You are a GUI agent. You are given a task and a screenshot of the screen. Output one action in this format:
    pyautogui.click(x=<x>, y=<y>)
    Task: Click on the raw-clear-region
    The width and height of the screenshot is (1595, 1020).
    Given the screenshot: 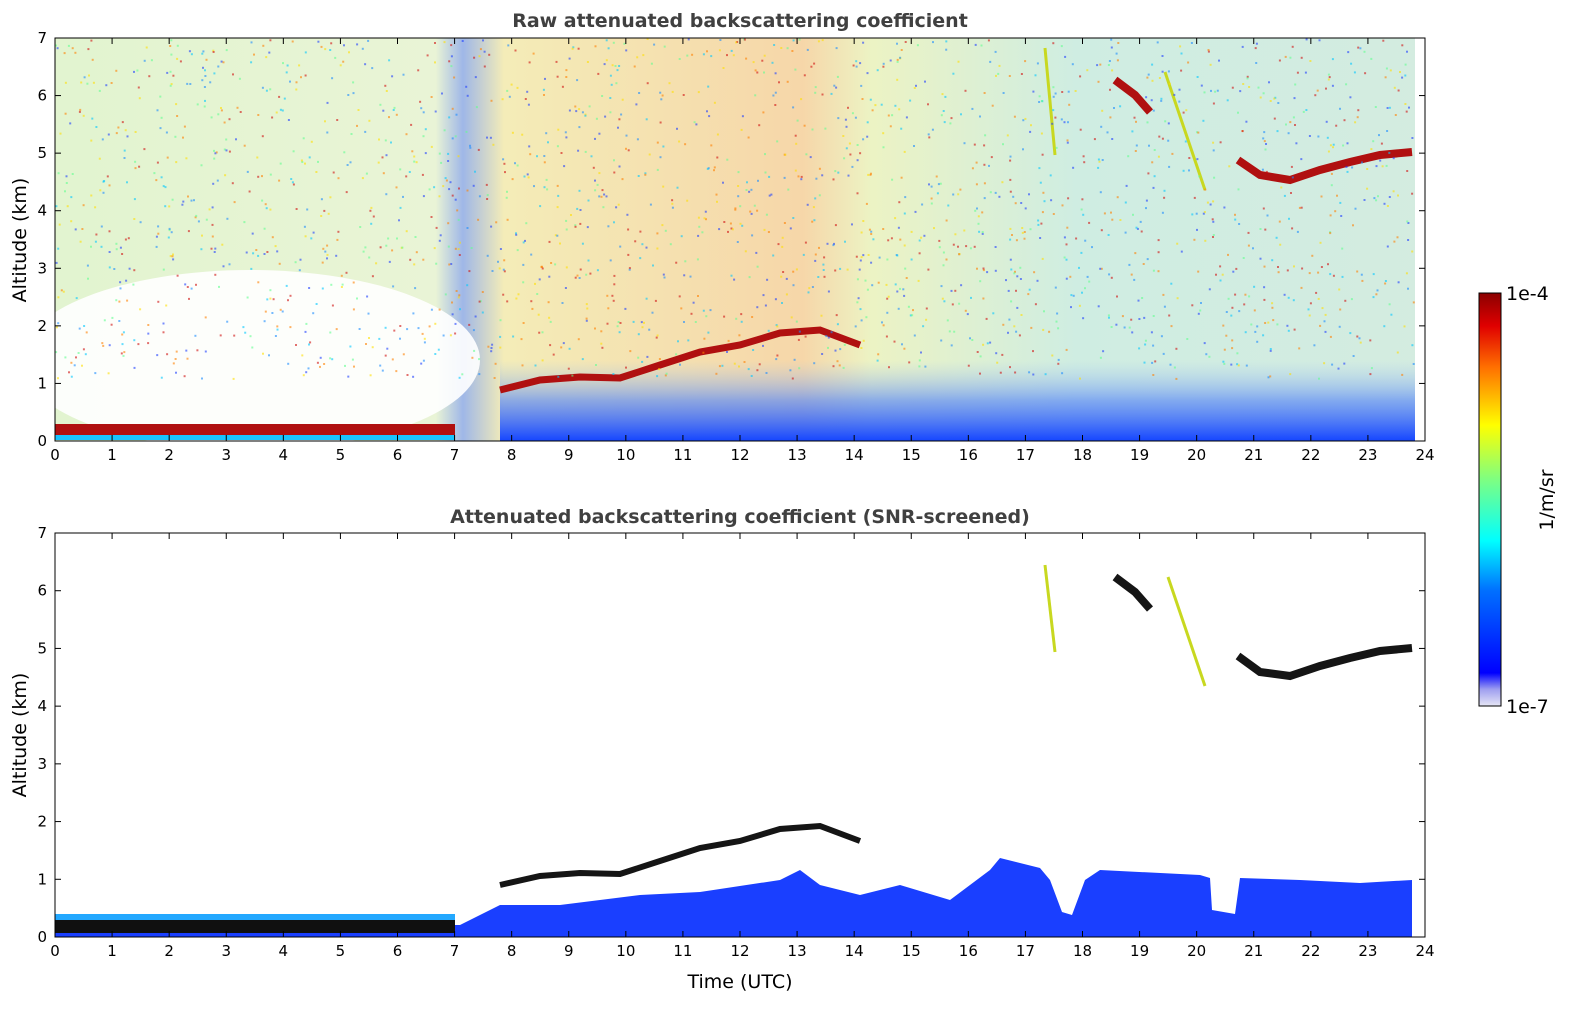 What is the action you would take?
    pyautogui.click(x=250, y=360)
    